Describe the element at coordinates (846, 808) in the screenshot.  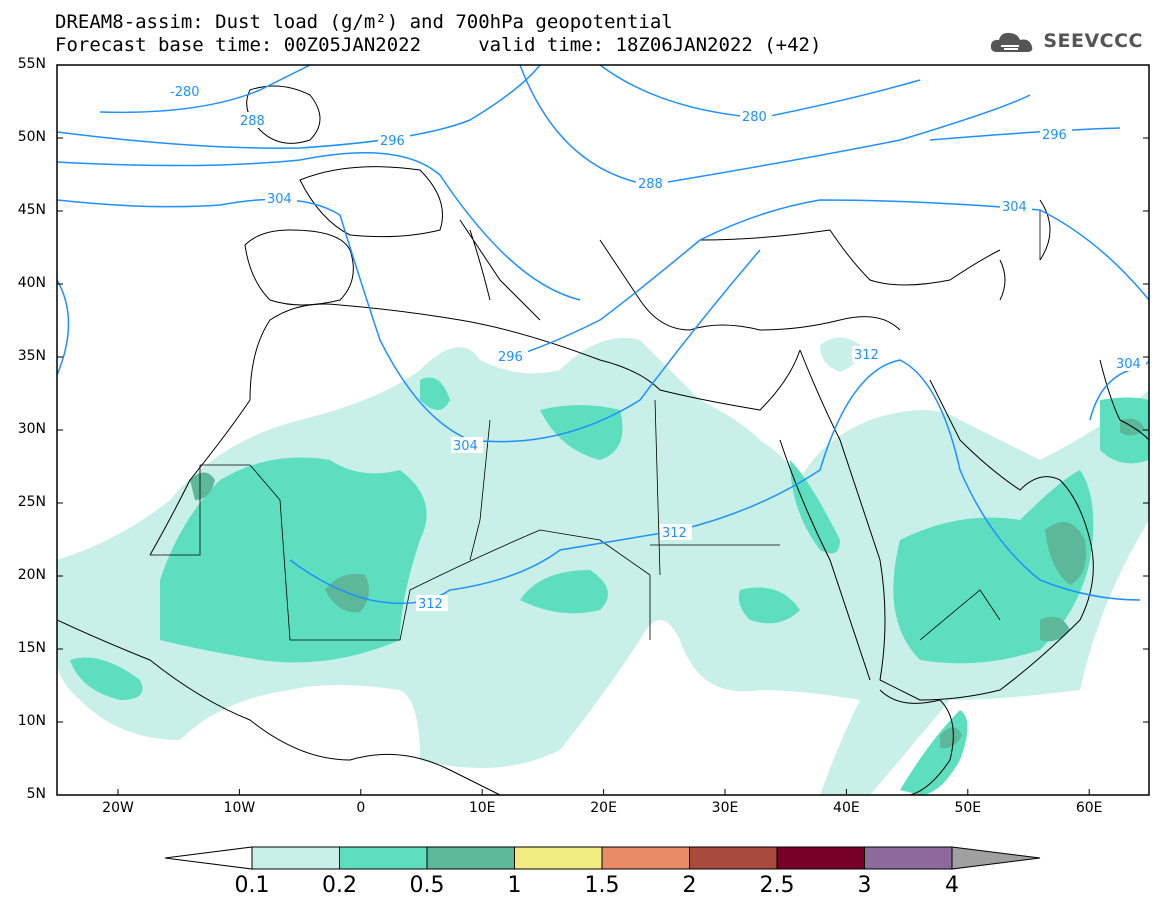
I see `lon-label: 40E` at that location.